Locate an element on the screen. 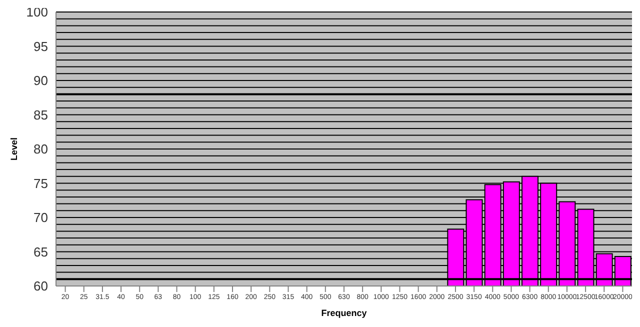  y-tick-label: 90 is located at coordinates (41, 80).